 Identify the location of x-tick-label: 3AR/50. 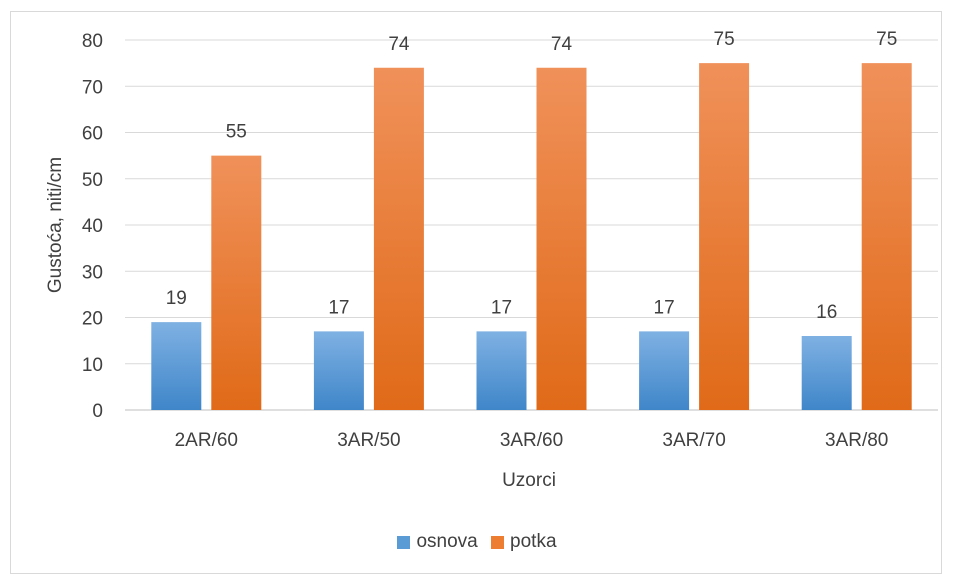
(368, 440).